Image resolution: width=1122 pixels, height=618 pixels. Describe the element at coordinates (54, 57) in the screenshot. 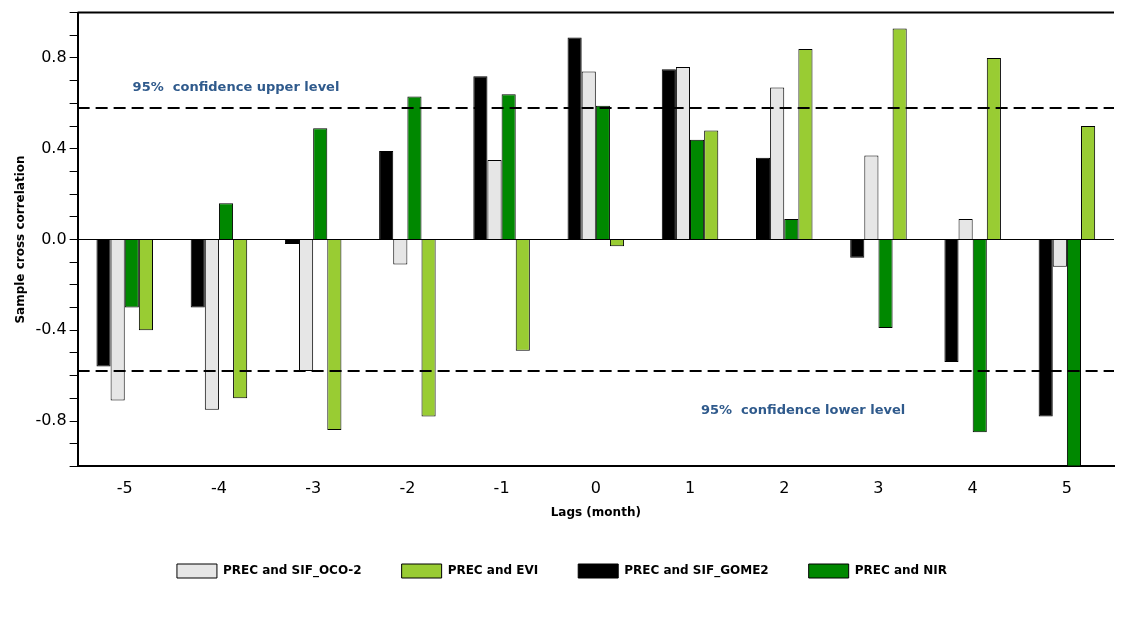

I see `y-tick-label: 0.8` at that location.